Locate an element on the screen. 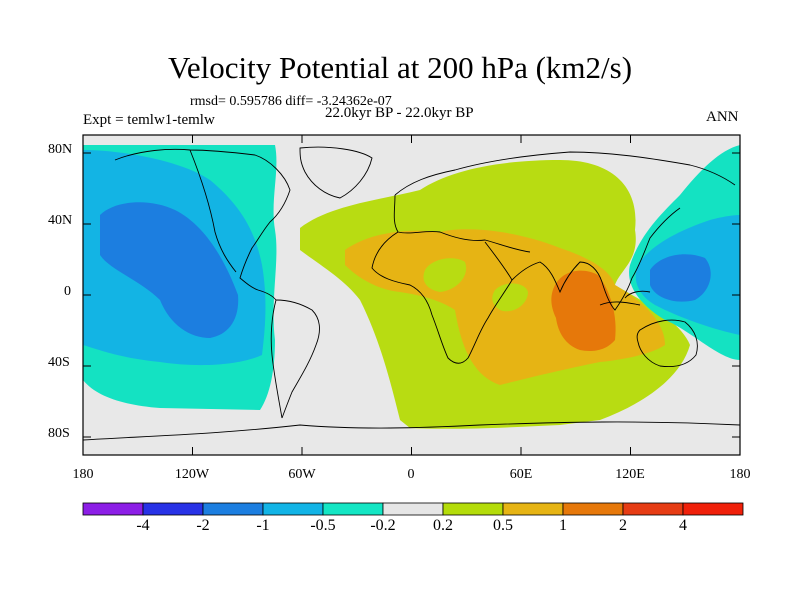 The width and height of the screenshot is (800, 600). colorbar-label: -0.2 is located at coordinates (383, 525).